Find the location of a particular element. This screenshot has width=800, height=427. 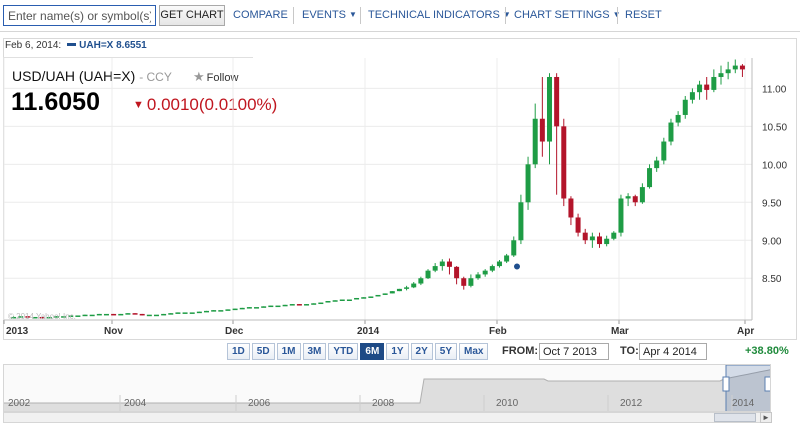

events-menu: EVENTS ▼ is located at coordinates (329, 15).